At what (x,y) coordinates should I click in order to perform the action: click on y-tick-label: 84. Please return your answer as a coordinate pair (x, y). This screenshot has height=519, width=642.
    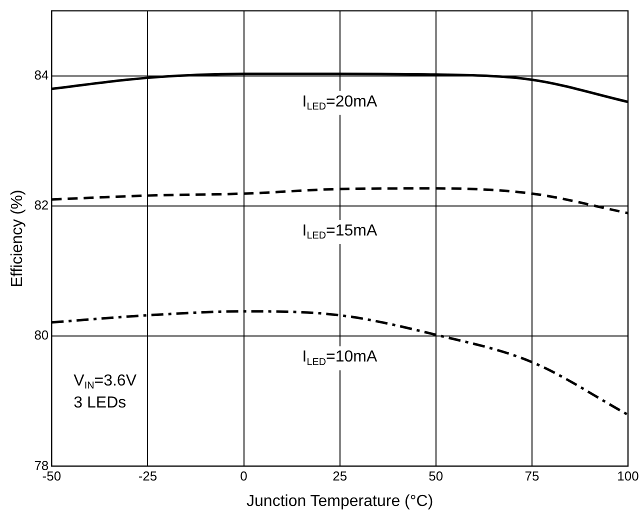
    Looking at the image, I should click on (41, 74).